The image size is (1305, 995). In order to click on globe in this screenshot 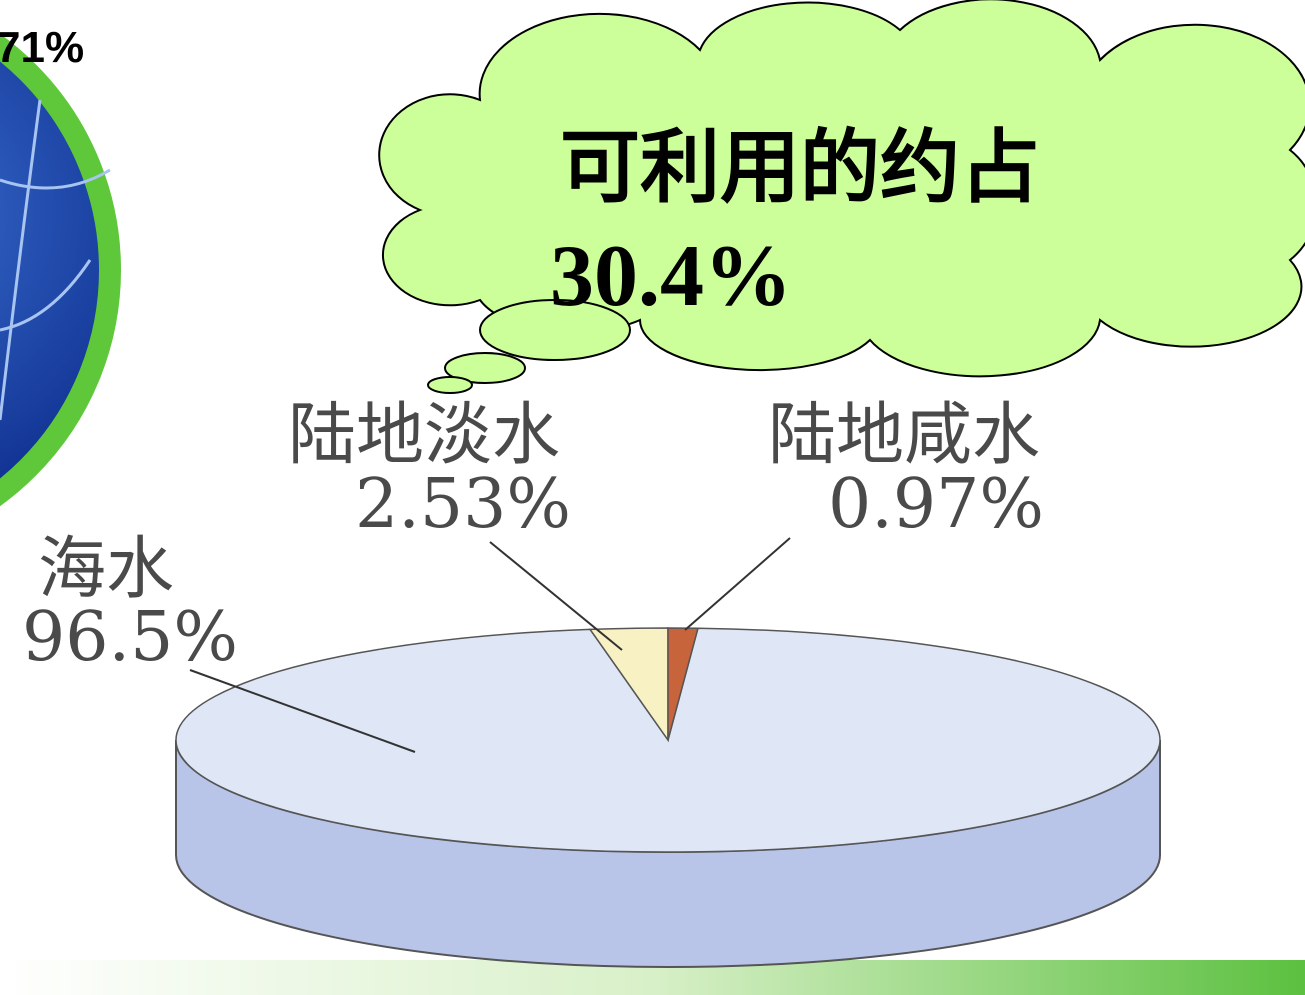, I will do `click(60, 270)`.